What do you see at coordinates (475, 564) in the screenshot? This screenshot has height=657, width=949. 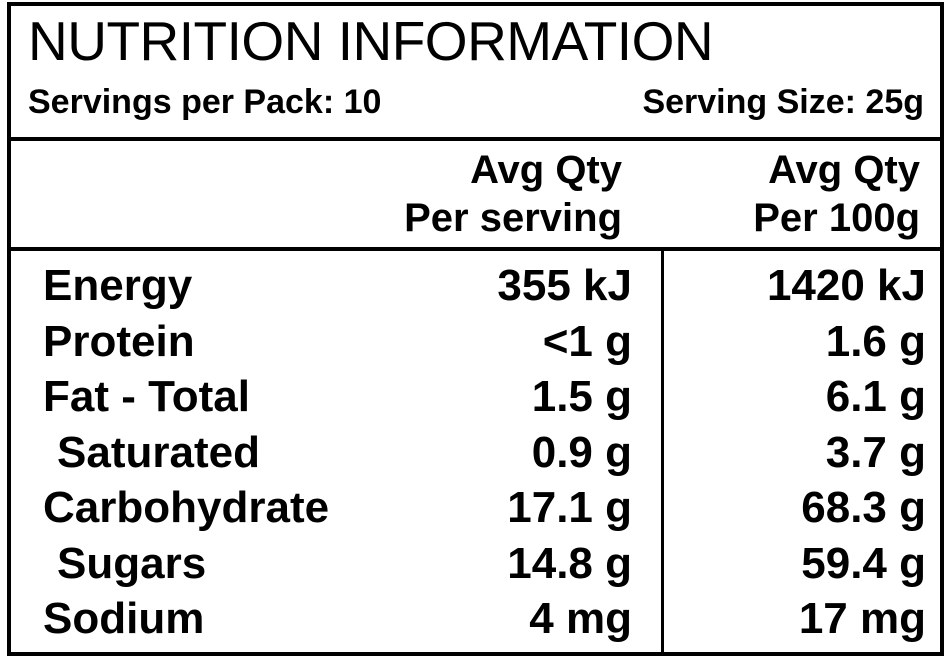 I see `table-row-sugars: Sugars 14.8 g 59.4 g` at bounding box center [475, 564].